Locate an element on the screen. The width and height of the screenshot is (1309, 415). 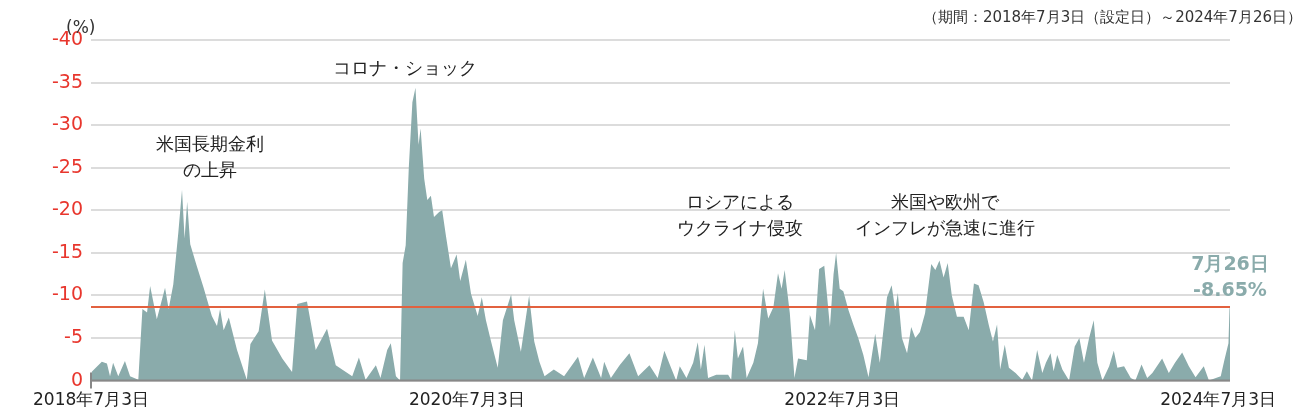
annotation: 7月26日 -8.65% is located at coordinates (1230, 276).